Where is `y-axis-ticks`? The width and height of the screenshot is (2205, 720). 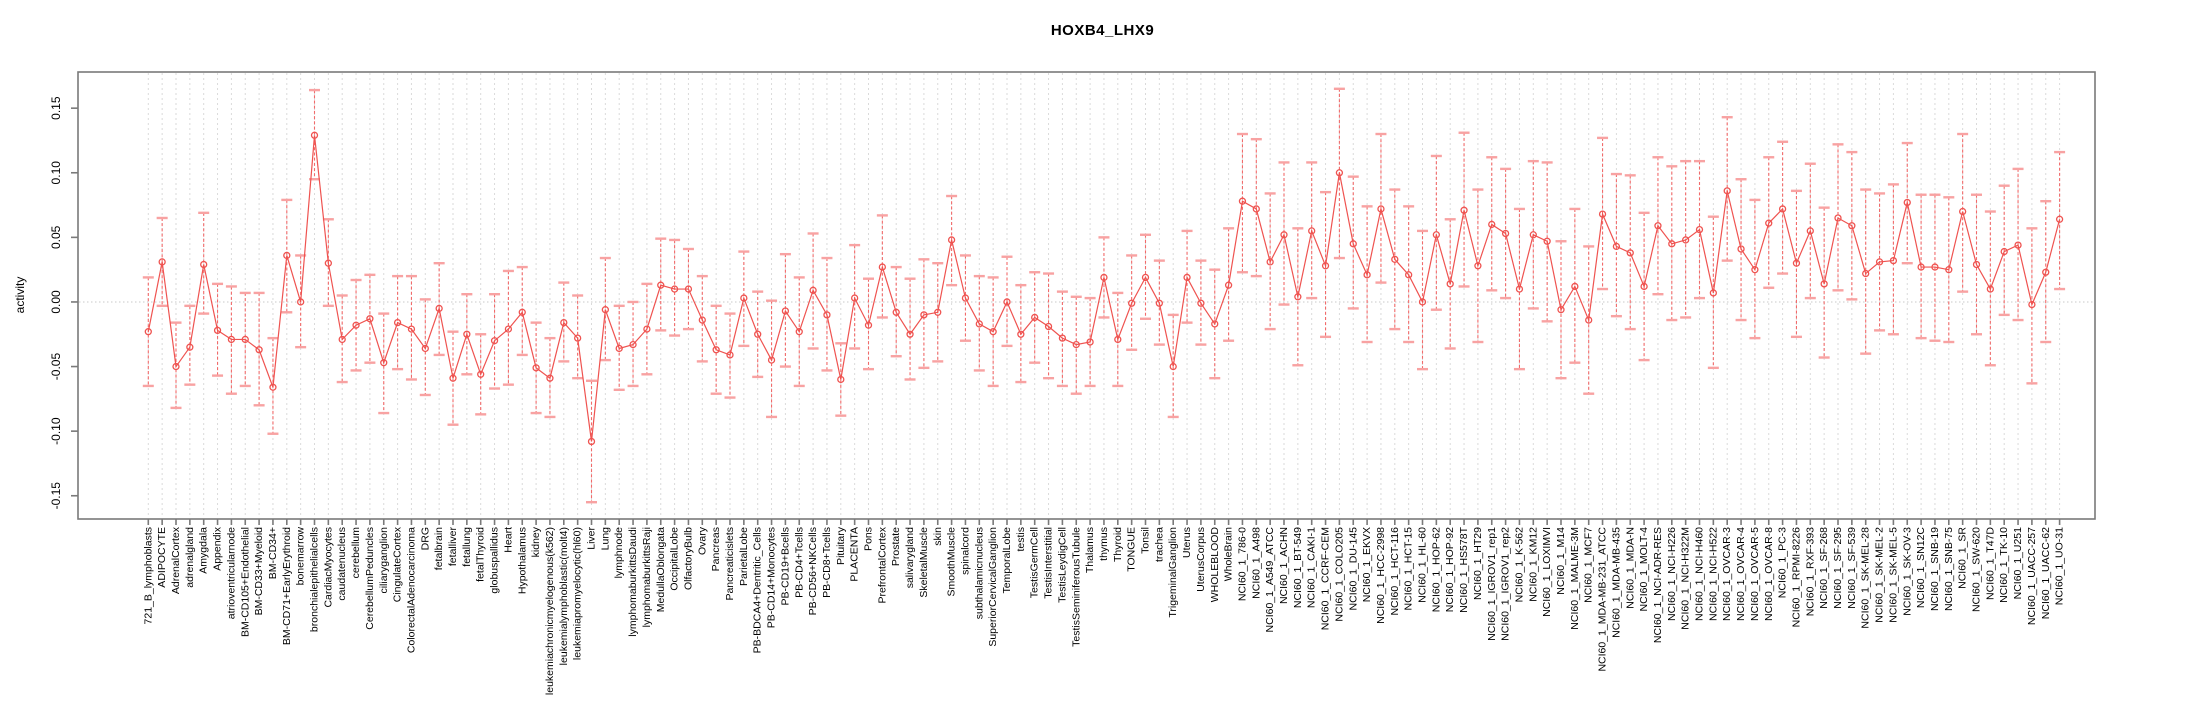
y-axis-ticks is located at coordinates (74, 302).